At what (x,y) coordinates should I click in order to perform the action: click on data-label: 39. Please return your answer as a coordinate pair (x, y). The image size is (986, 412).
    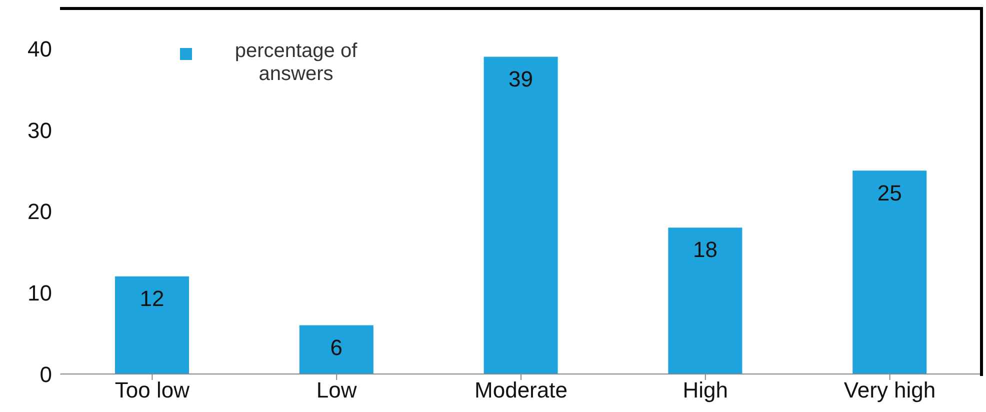
    Looking at the image, I should click on (521, 79).